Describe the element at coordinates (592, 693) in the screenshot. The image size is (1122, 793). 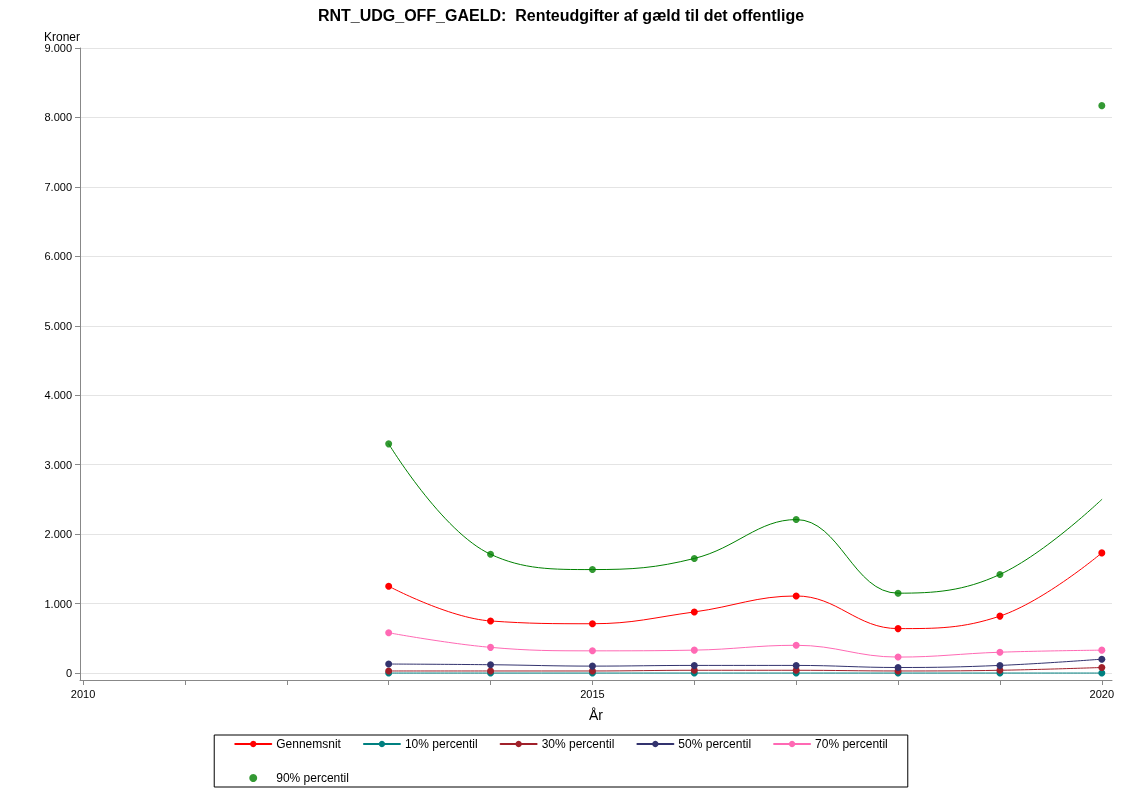
I see `x-tick-label: 2015` at that location.